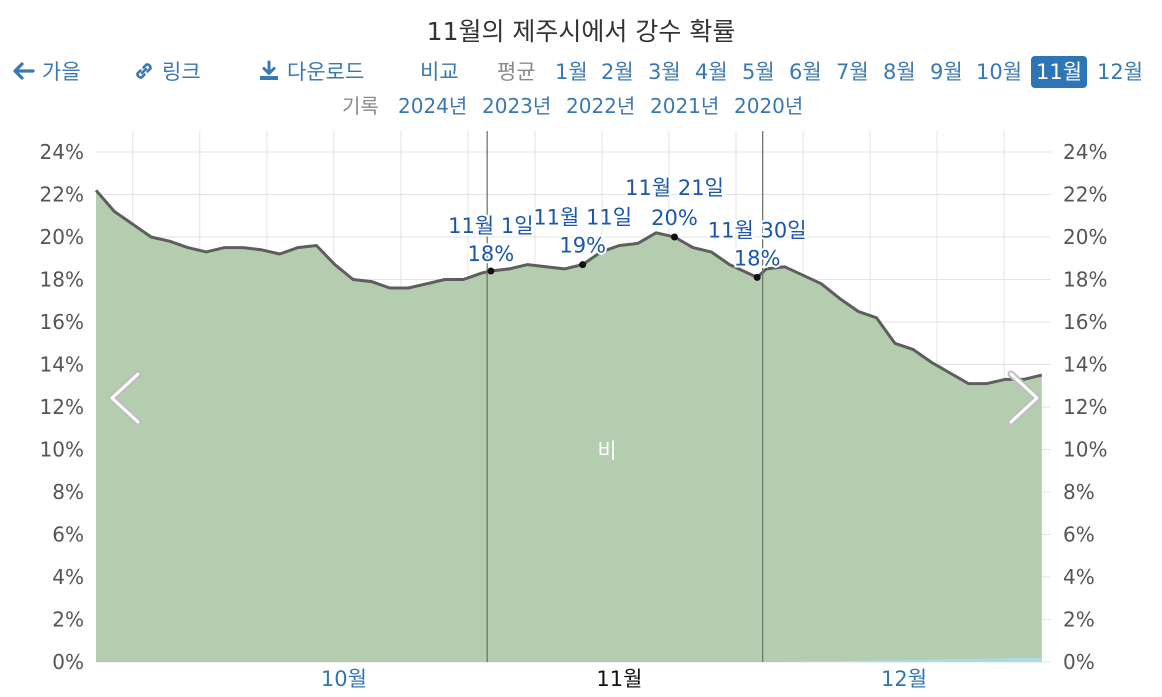 The height and width of the screenshot is (697, 1162). Describe the element at coordinates (1085, 237) in the screenshot. I see `y-tick-label-right: 20%` at that location.